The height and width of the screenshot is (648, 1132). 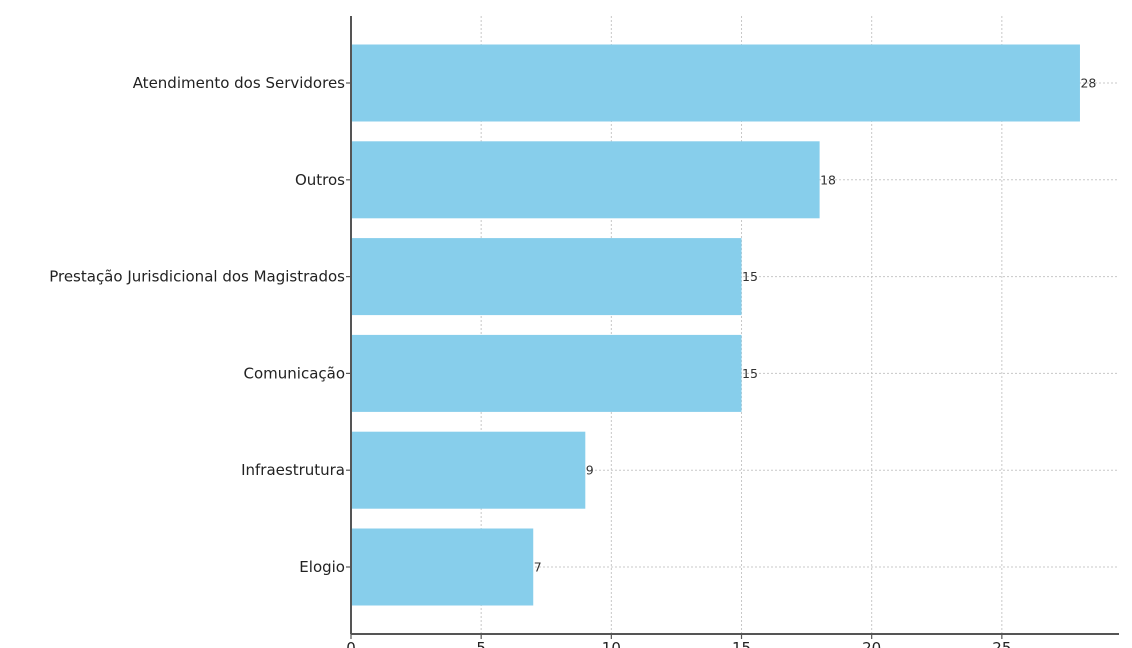 What do you see at coordinates (295, 373) in the screenshot?
I see `category-label: Comunicação` at bounding box center [295, 373].